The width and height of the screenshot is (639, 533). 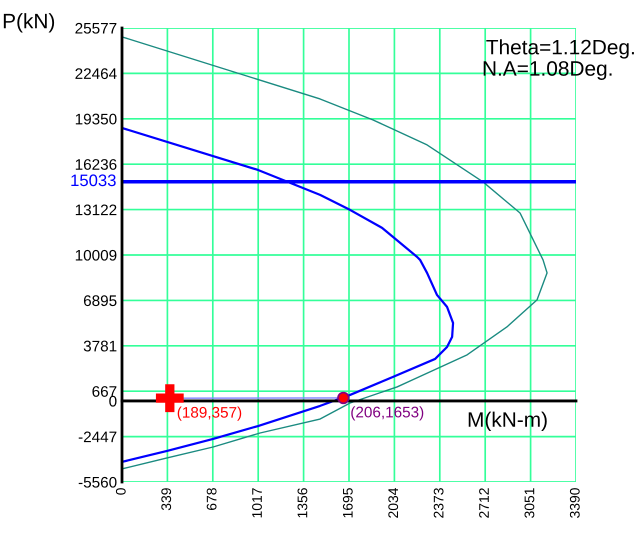 I want to click on y-tick-label: 10009, so click(x=96, y=255).